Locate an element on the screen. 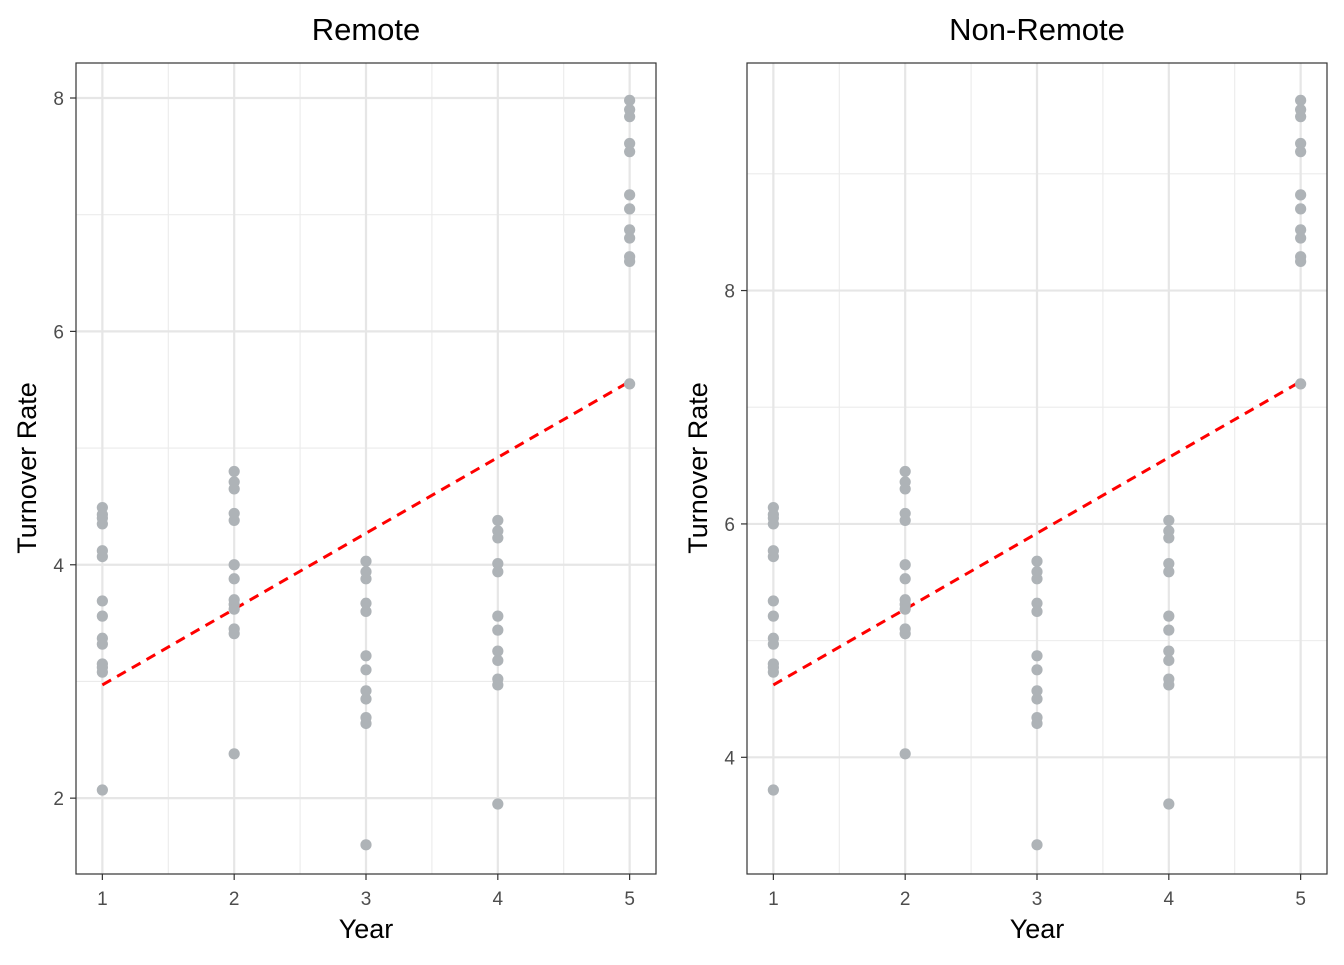 This screenshot has width=1344, height=965. y-tick-label: 8 is located at coordinates (729, 292).